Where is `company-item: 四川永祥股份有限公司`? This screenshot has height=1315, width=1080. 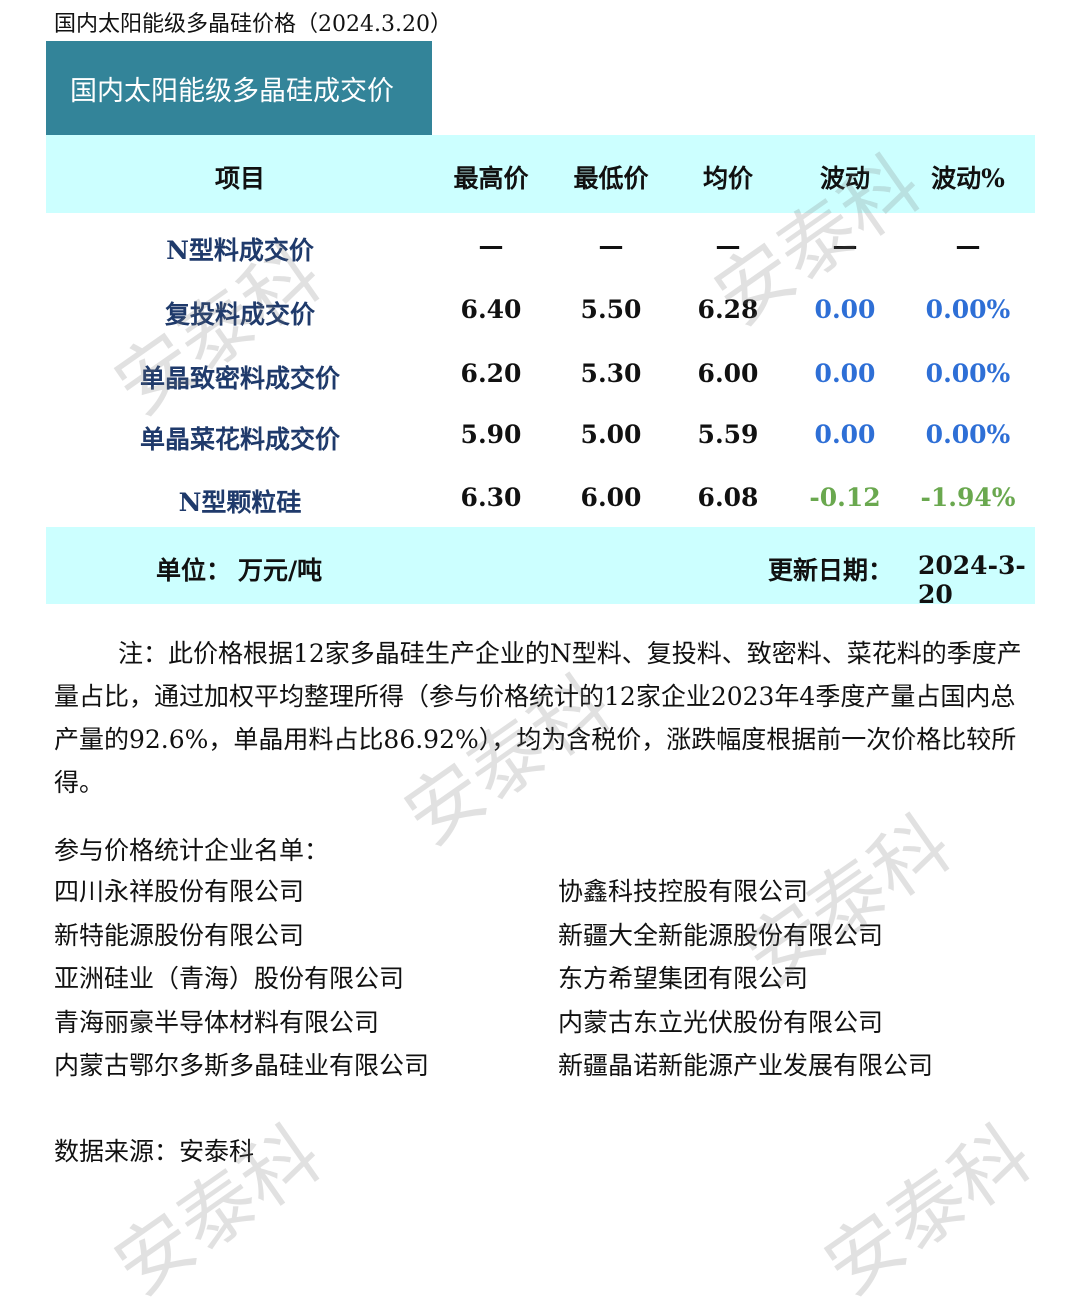 company-item: 四川永祥股份有限公司 is located at coordinates (179, 891).